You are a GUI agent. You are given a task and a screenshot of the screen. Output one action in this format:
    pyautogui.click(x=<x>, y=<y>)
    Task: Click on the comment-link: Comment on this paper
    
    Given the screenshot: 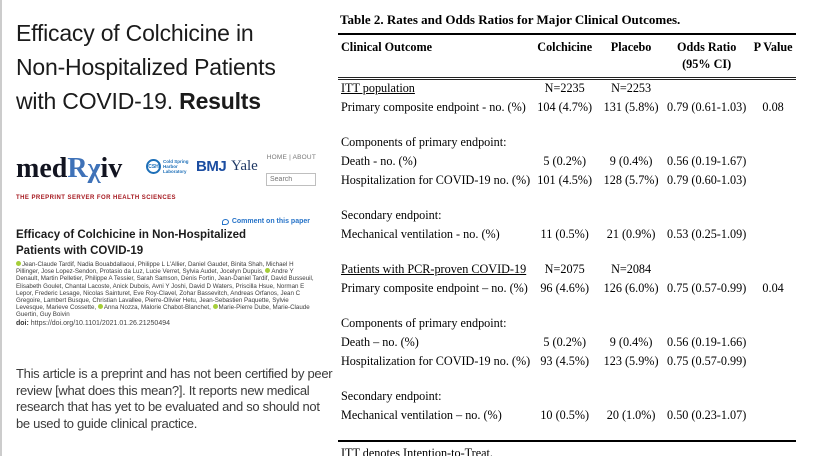 What is the action you would take?
    pyautogui.click(x=270, y=221)
    